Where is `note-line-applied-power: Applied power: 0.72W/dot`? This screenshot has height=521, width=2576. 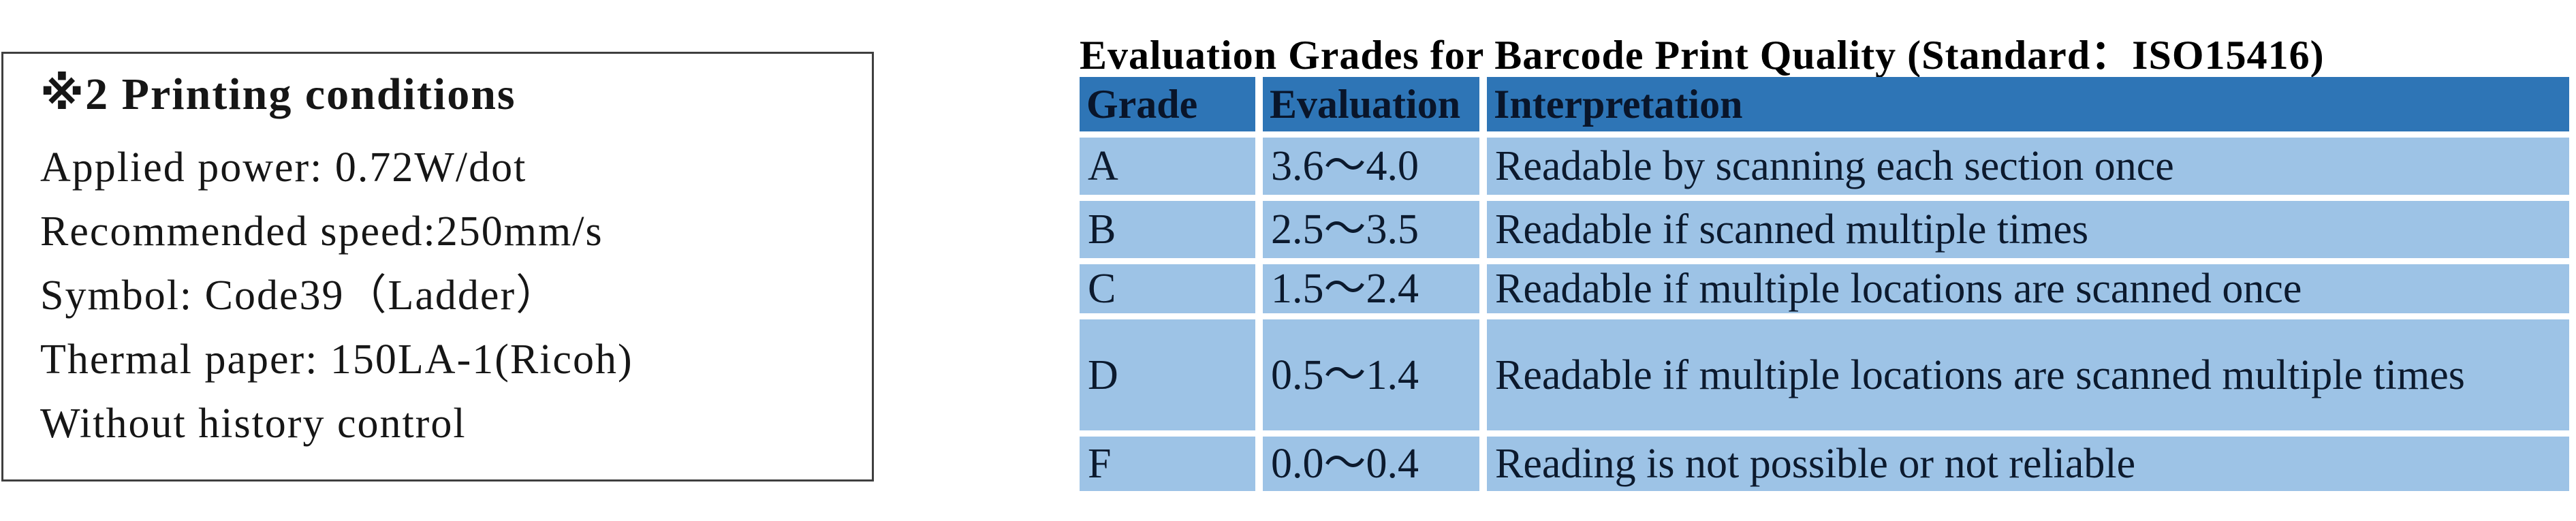
note-line-applied-power: Applied power: 0.72W/dot is located at coordinates (283, 167).